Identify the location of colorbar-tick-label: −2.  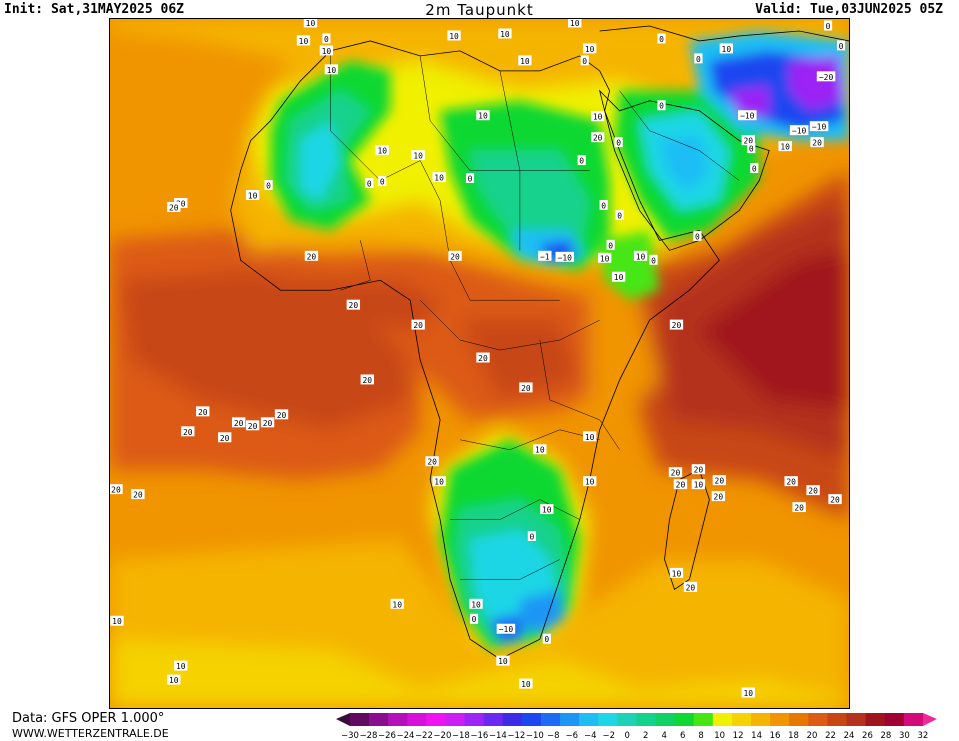
(608, 736).